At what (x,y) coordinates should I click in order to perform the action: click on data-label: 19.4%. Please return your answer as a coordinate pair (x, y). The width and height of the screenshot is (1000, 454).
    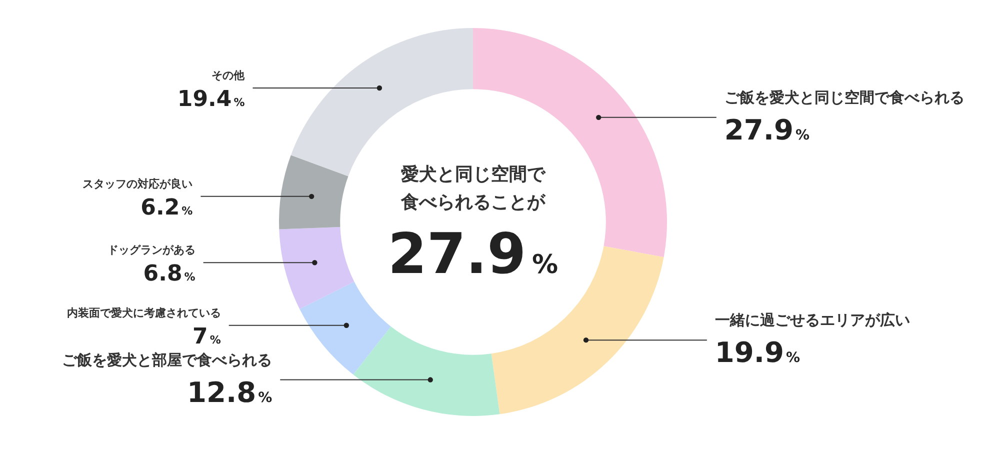
    Looking at the image, I should click on (211, 99).